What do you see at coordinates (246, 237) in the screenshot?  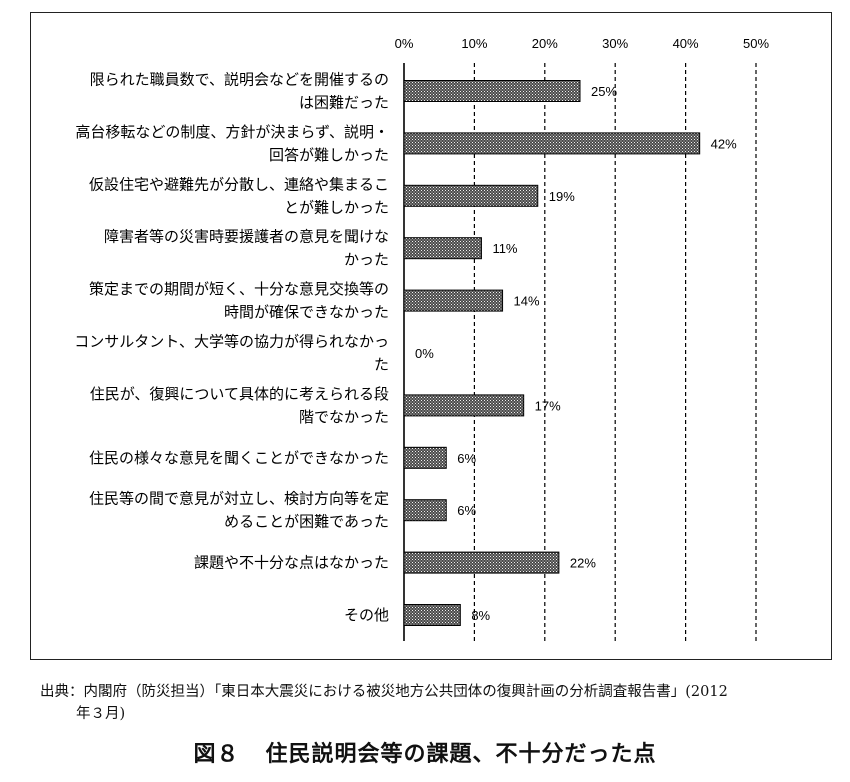 I see `category-label: 障害者等の災害時要援護者の意見を聞けな` at bounding box center [246, 237].